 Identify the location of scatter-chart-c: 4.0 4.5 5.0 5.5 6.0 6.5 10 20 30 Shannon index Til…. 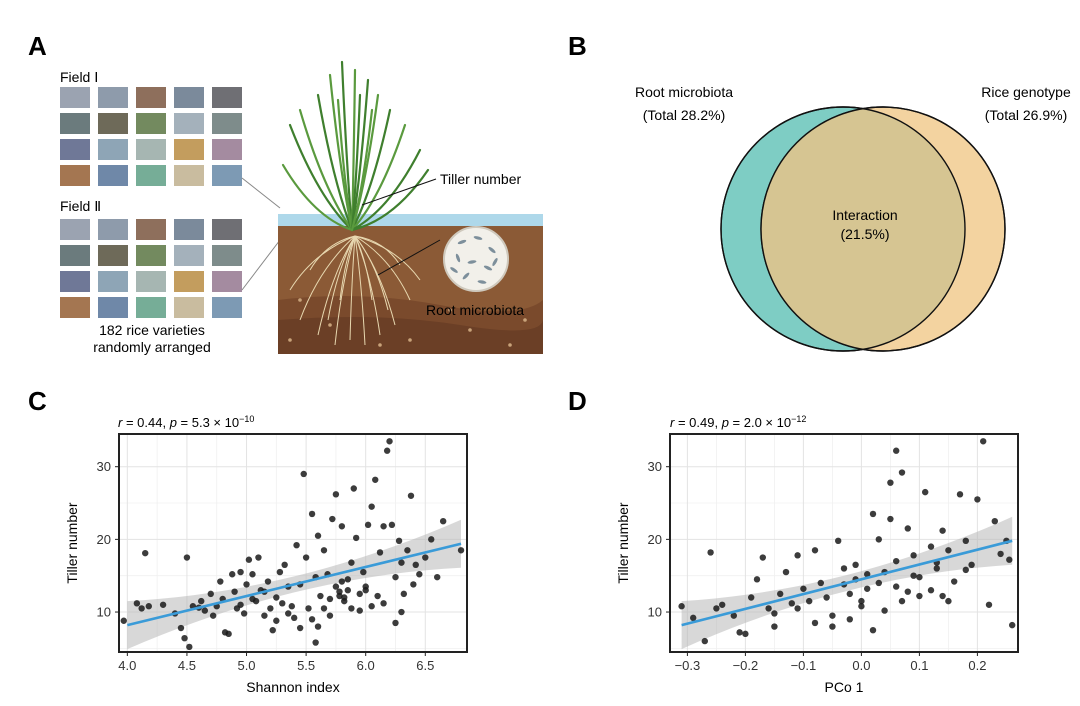
(266, 564).